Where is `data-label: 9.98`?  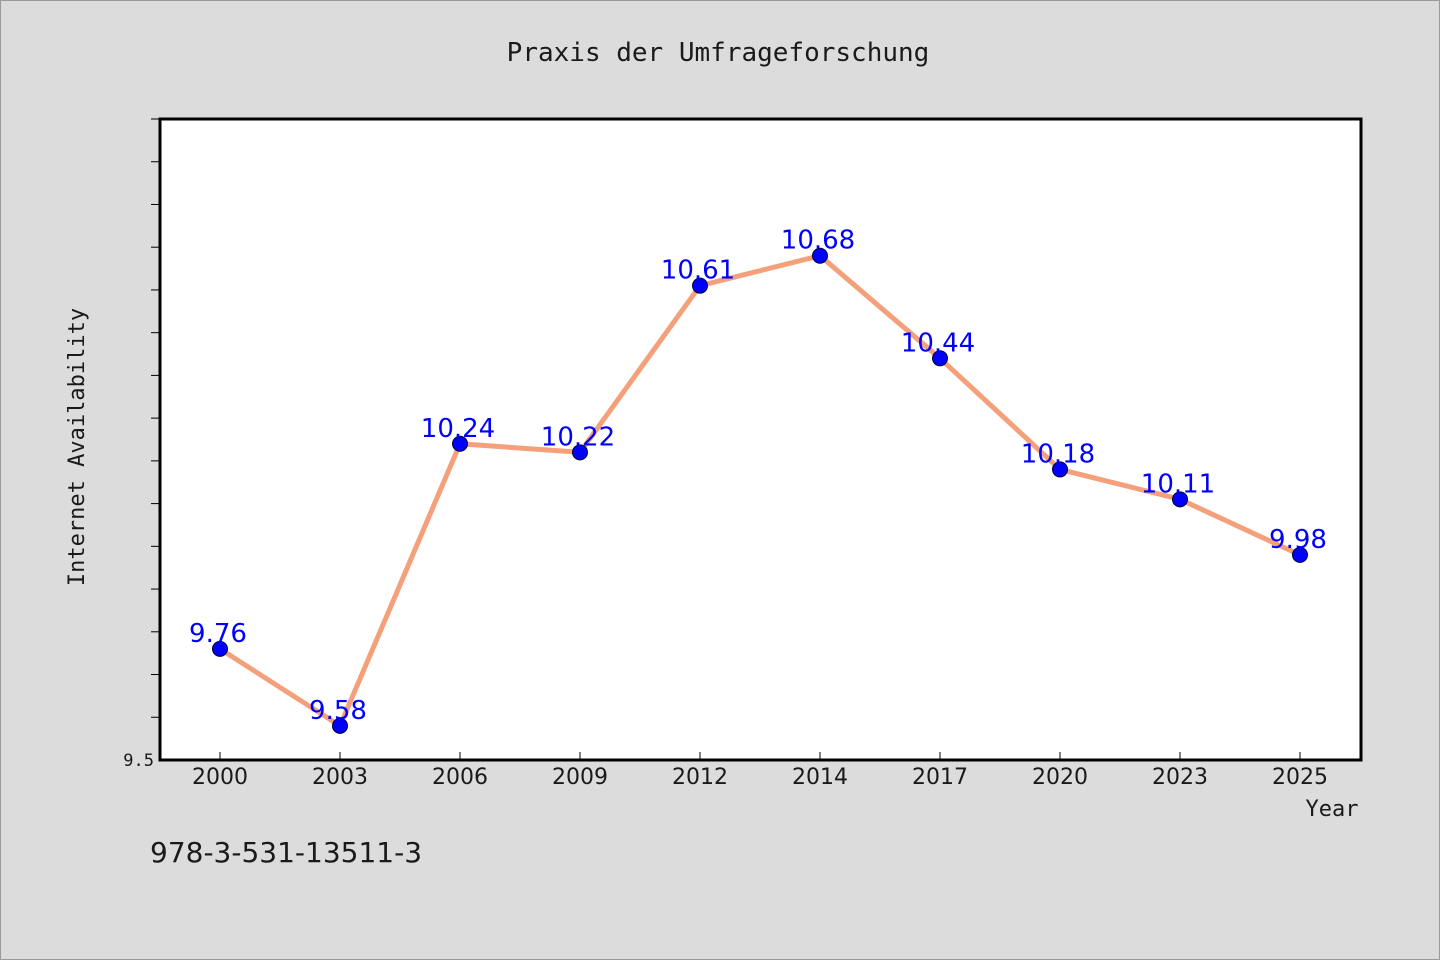
data-label: 9.98 is located at coordinates (1298, 540).